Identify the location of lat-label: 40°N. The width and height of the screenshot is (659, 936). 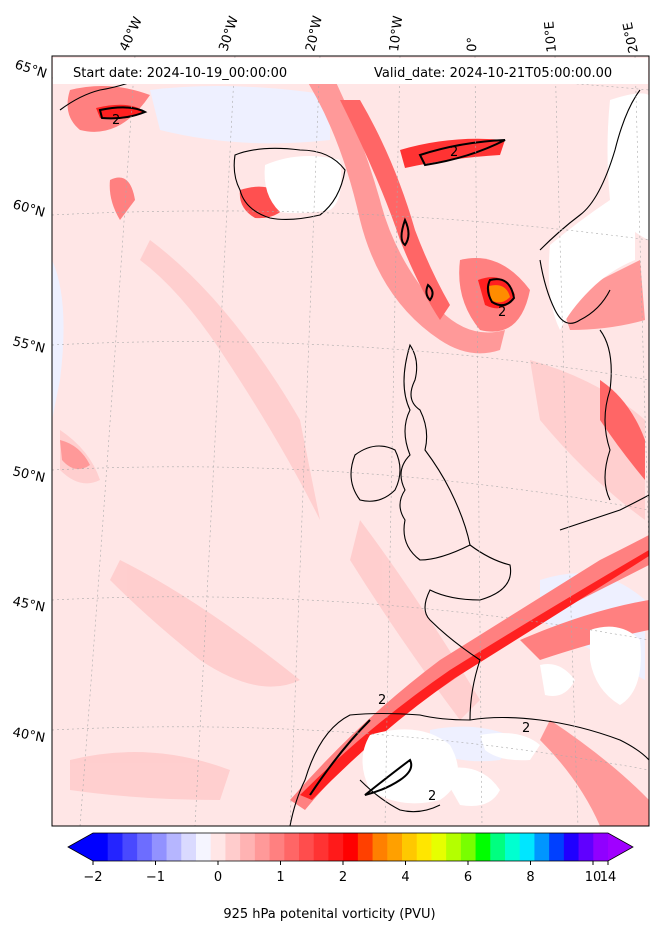
(28, 735).